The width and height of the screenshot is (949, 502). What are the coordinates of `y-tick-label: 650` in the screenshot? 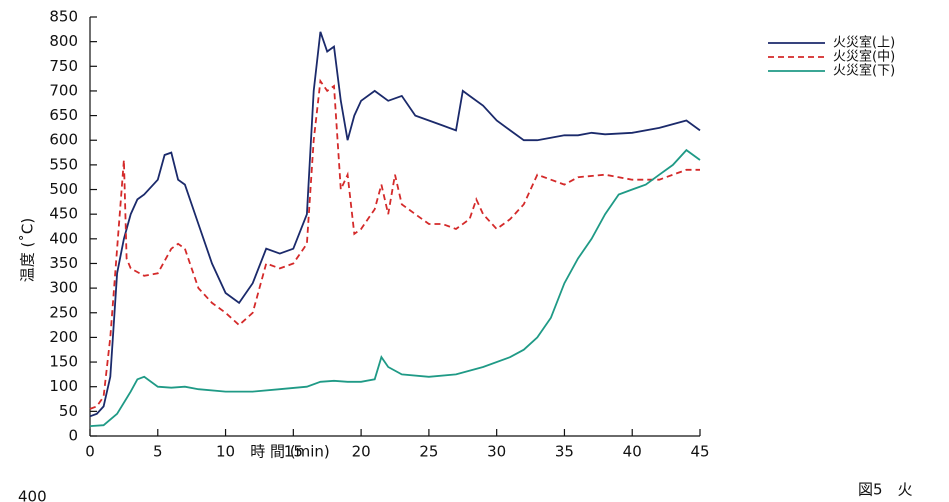 It's located at (63, 115).